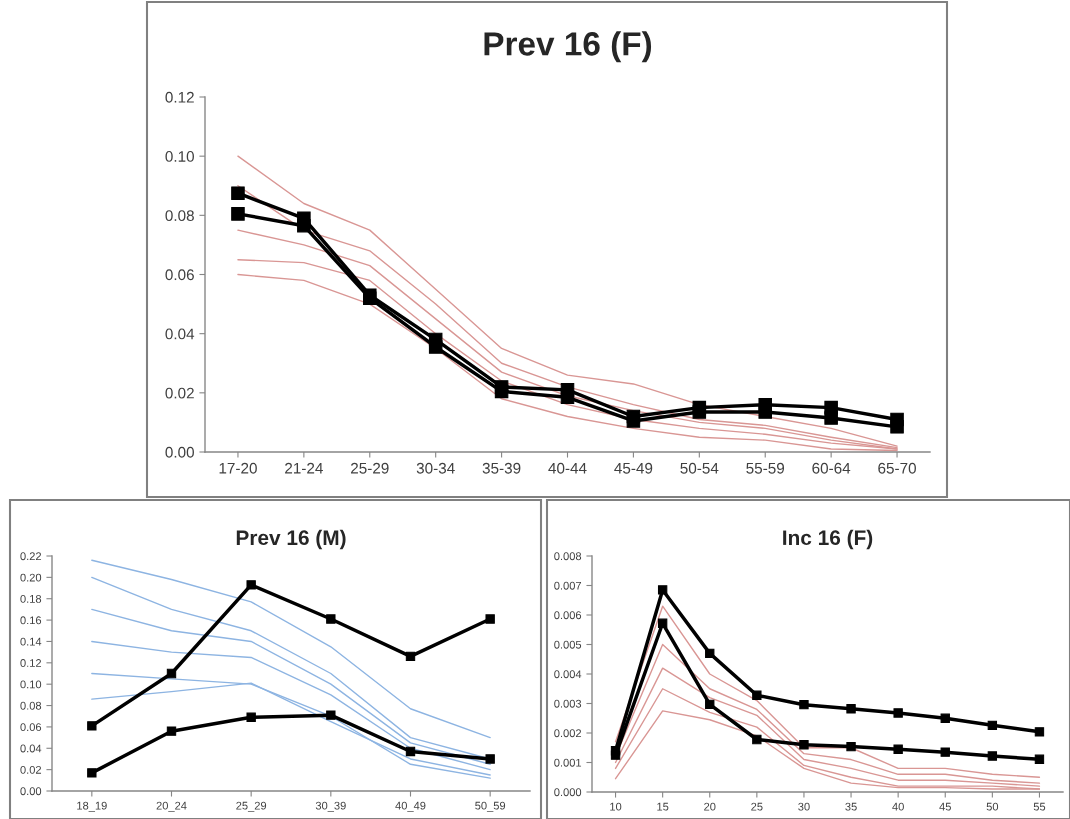 The width and height of the screenshot is (1070, 819). Describe the element at coordinates (945, 806) in the screenshot. I see `x-tick-label: 45` at that location.